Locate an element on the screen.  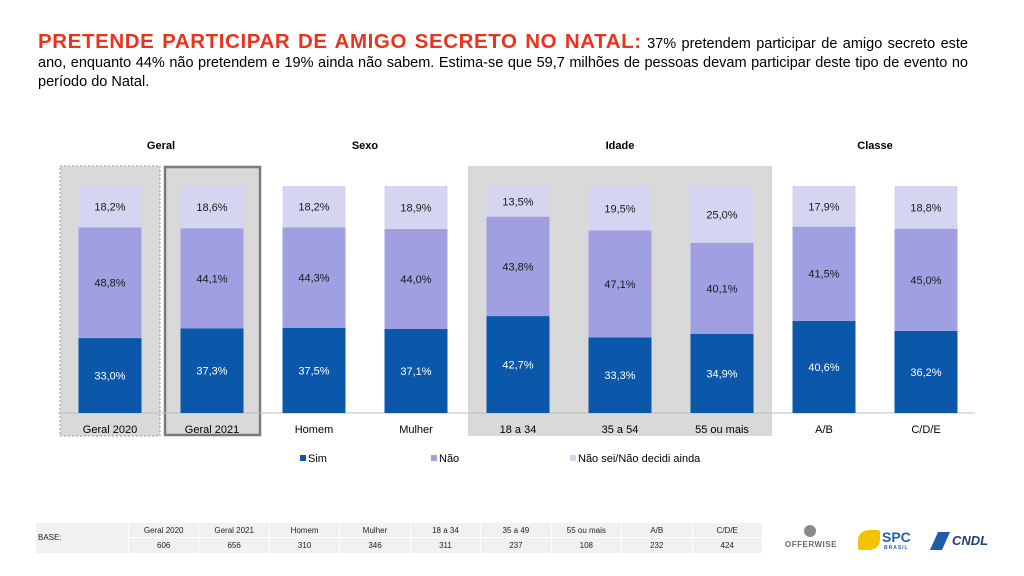
data-label: 37,3% is located at coordinates (211, 372).